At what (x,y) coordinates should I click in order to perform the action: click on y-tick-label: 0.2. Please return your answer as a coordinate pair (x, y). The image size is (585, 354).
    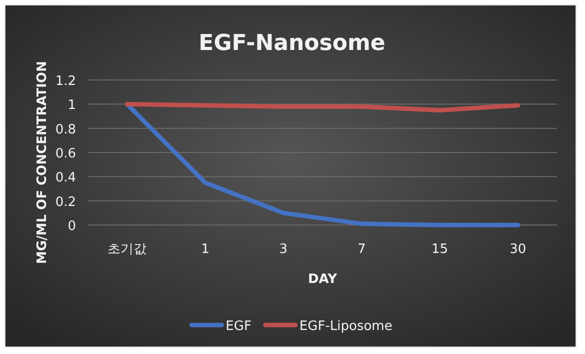
    Looking at the image, I should click on (65, 202).